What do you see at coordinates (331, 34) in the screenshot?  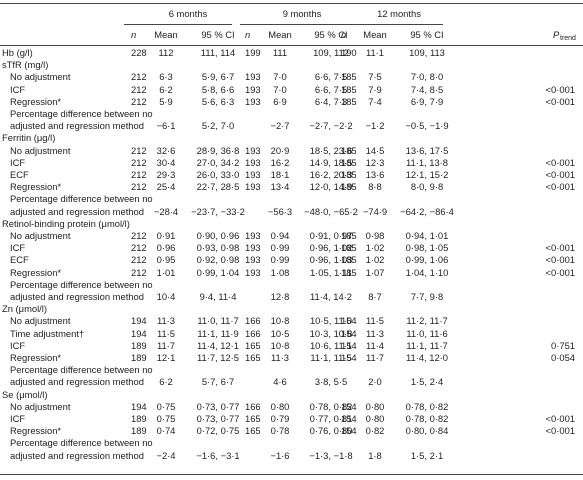 I see `column-header: 95 % CI` at bounding box center [331, 34].